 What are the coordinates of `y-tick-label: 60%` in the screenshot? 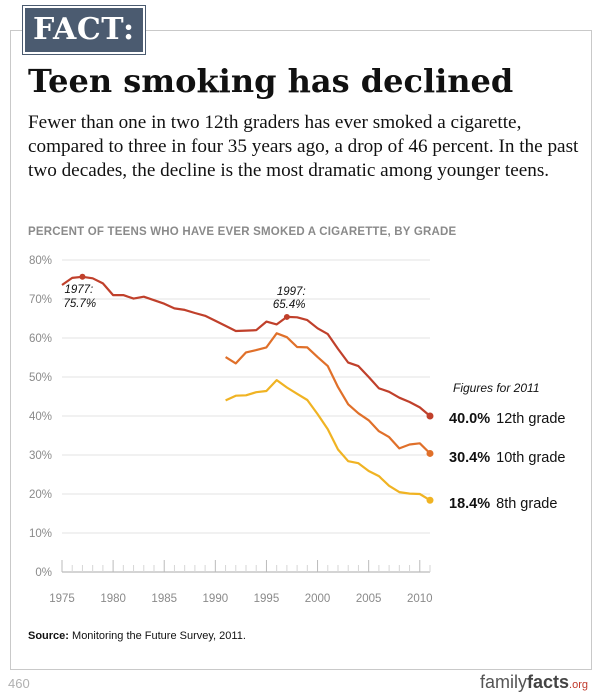 It's located at (40, 339).